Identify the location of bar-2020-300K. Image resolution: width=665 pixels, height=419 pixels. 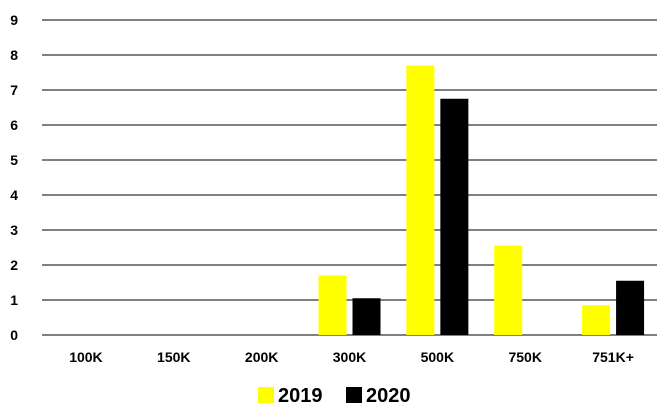
(366, 316).